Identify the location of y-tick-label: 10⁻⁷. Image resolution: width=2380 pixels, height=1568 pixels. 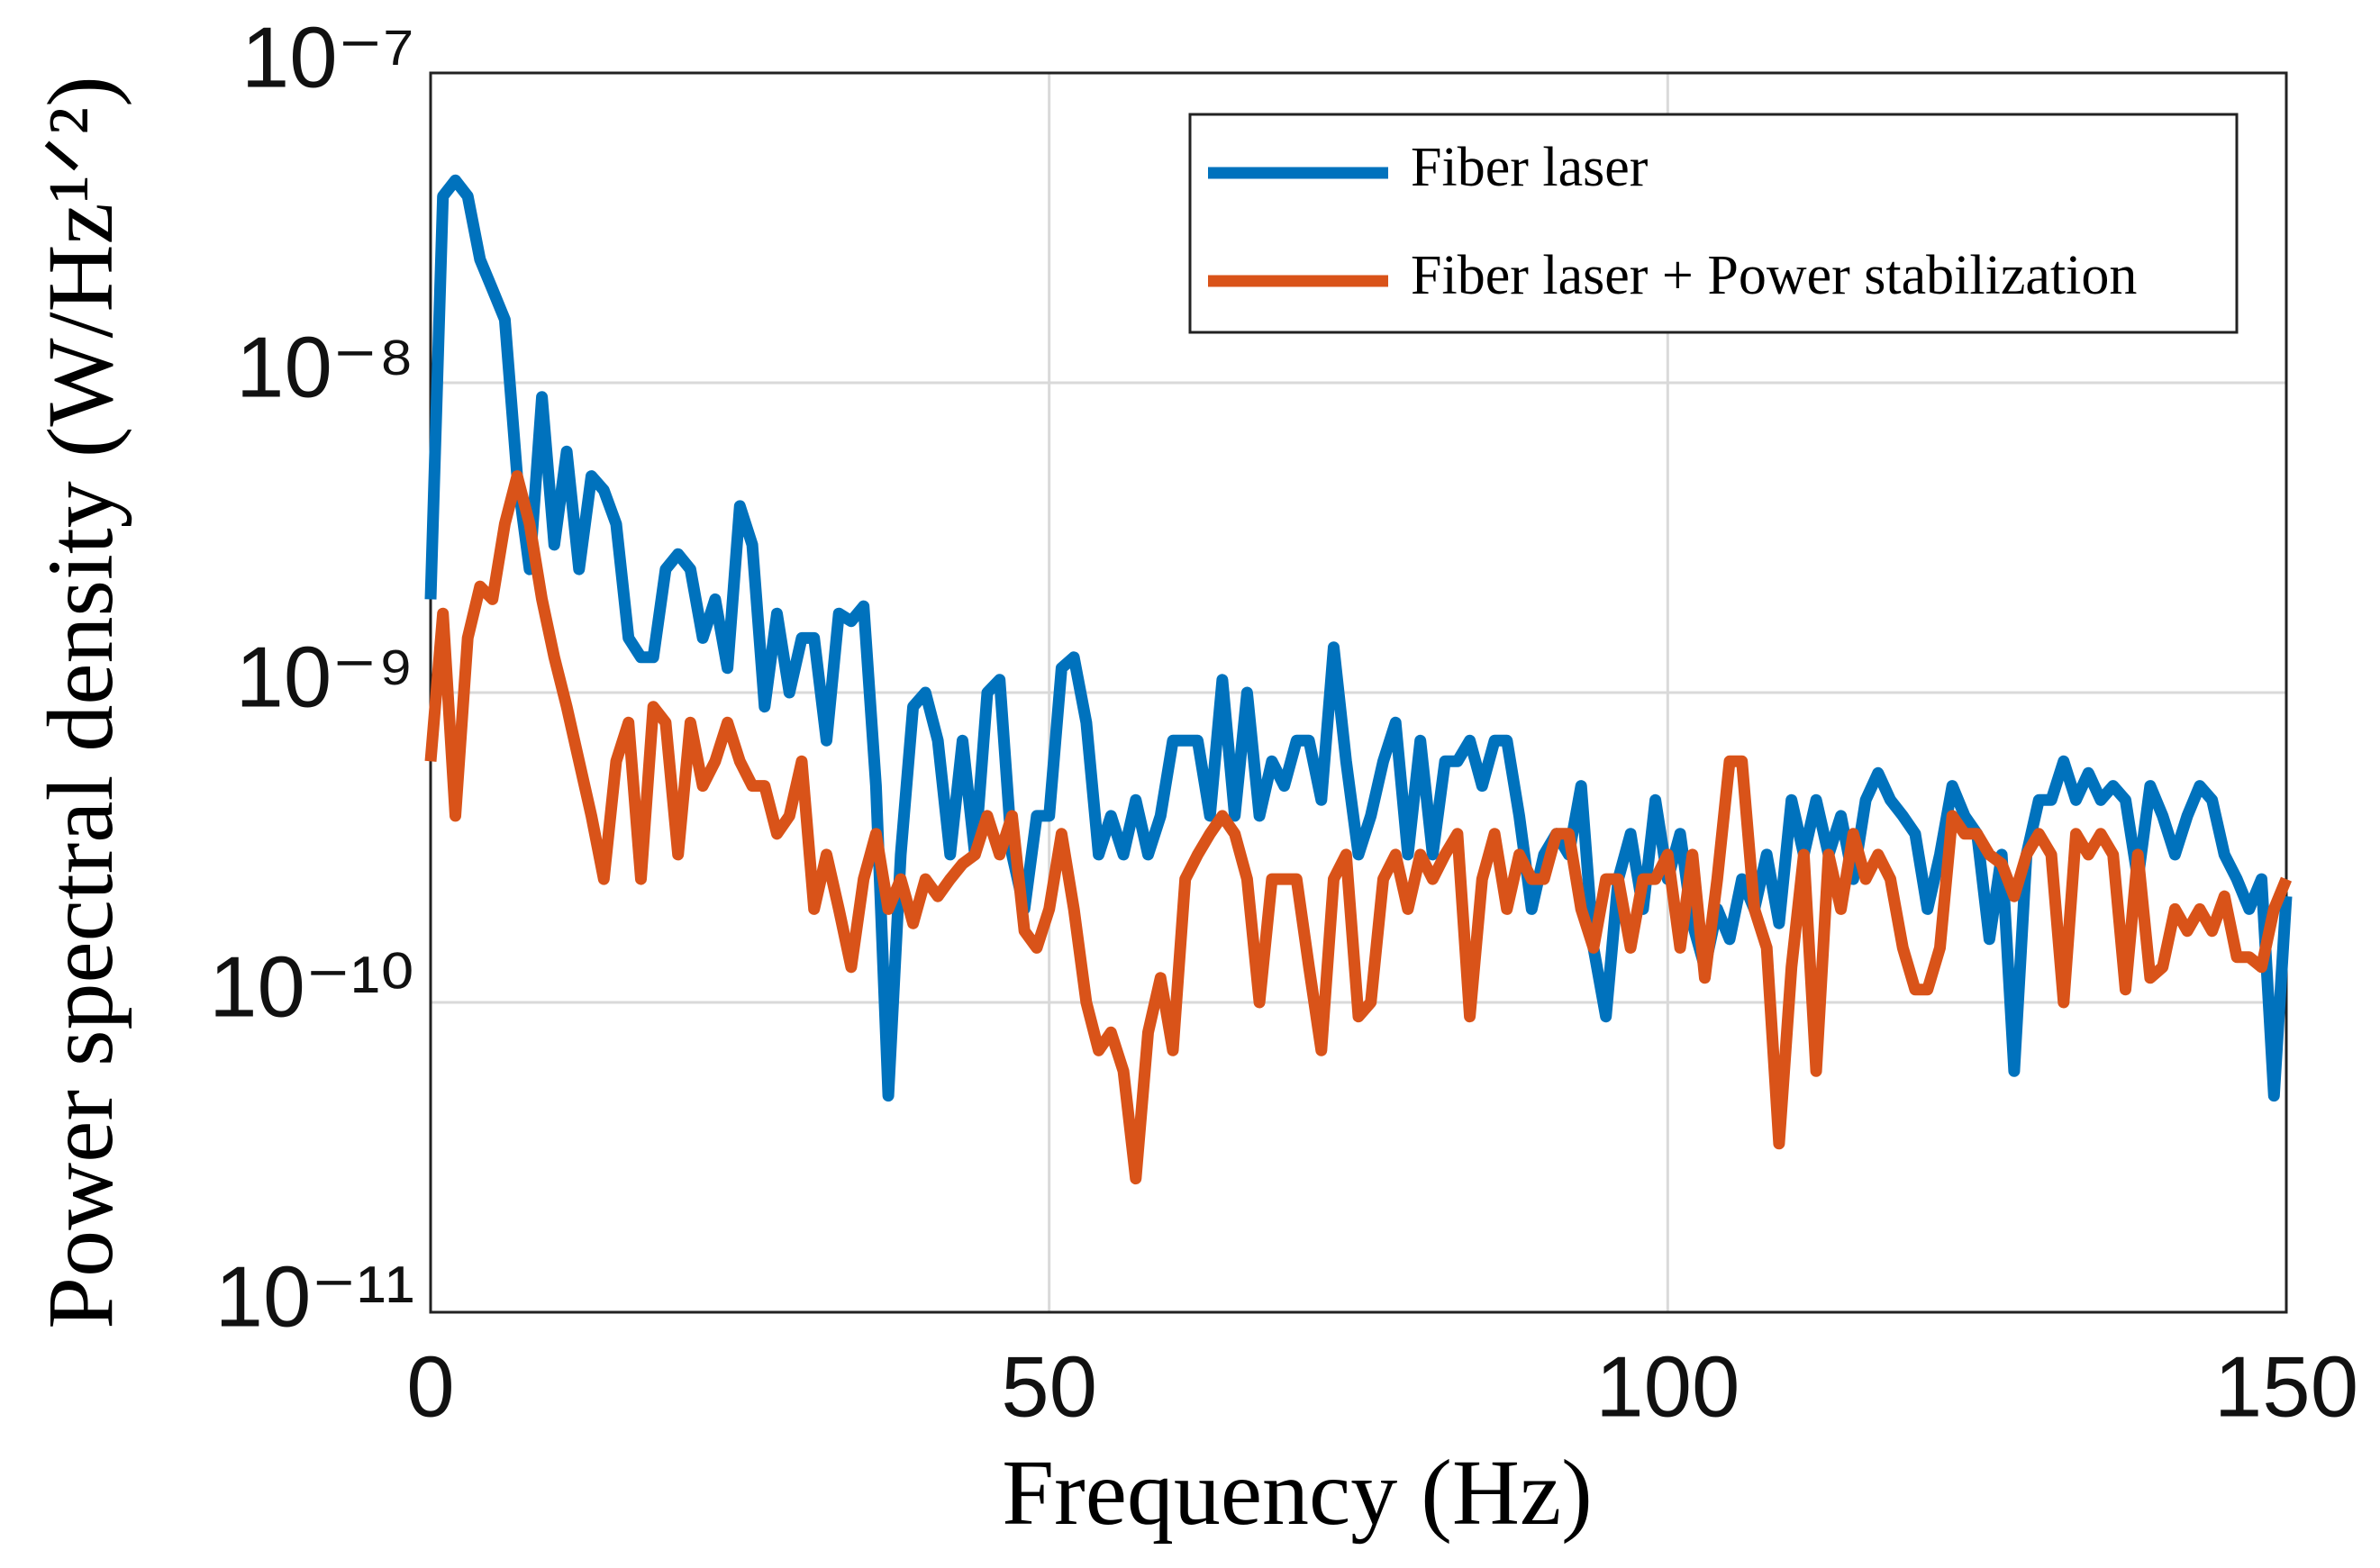
(328, 57).